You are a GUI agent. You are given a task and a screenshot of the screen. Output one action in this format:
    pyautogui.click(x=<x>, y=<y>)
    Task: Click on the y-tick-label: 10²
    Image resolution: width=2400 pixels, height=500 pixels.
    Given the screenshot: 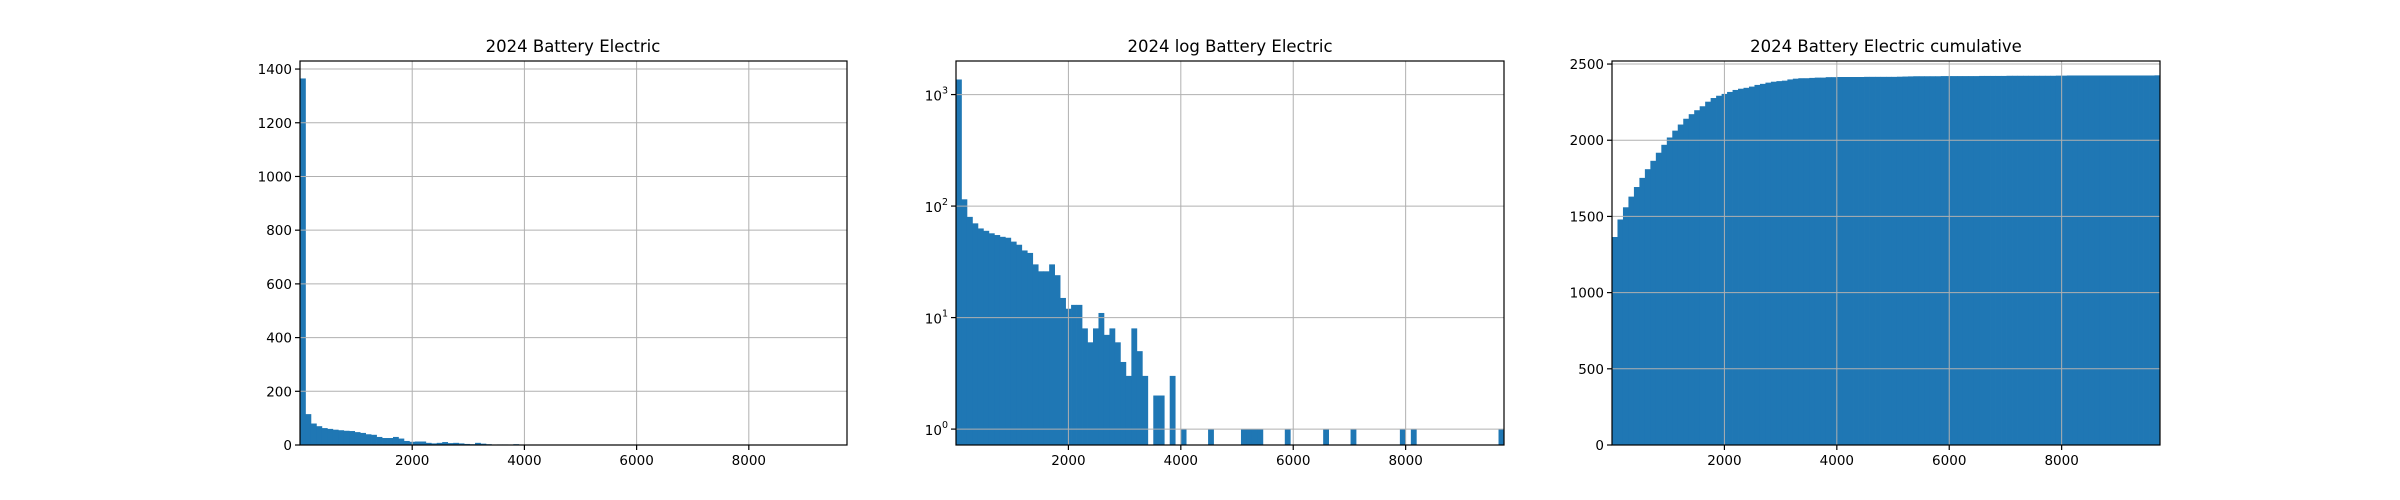 What is the action you would take?
    pyautogui.click(x=936, y=206)
    